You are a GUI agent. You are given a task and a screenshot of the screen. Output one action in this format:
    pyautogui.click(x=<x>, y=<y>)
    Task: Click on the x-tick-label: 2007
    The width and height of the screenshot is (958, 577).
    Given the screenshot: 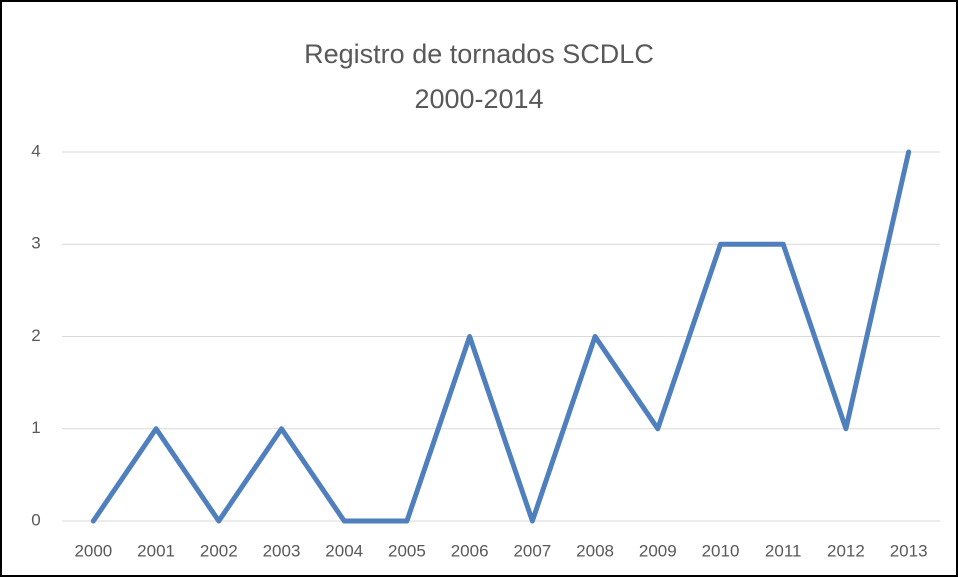 What is the action you would take?
    pyautogui.click(x=532, y=550)
    